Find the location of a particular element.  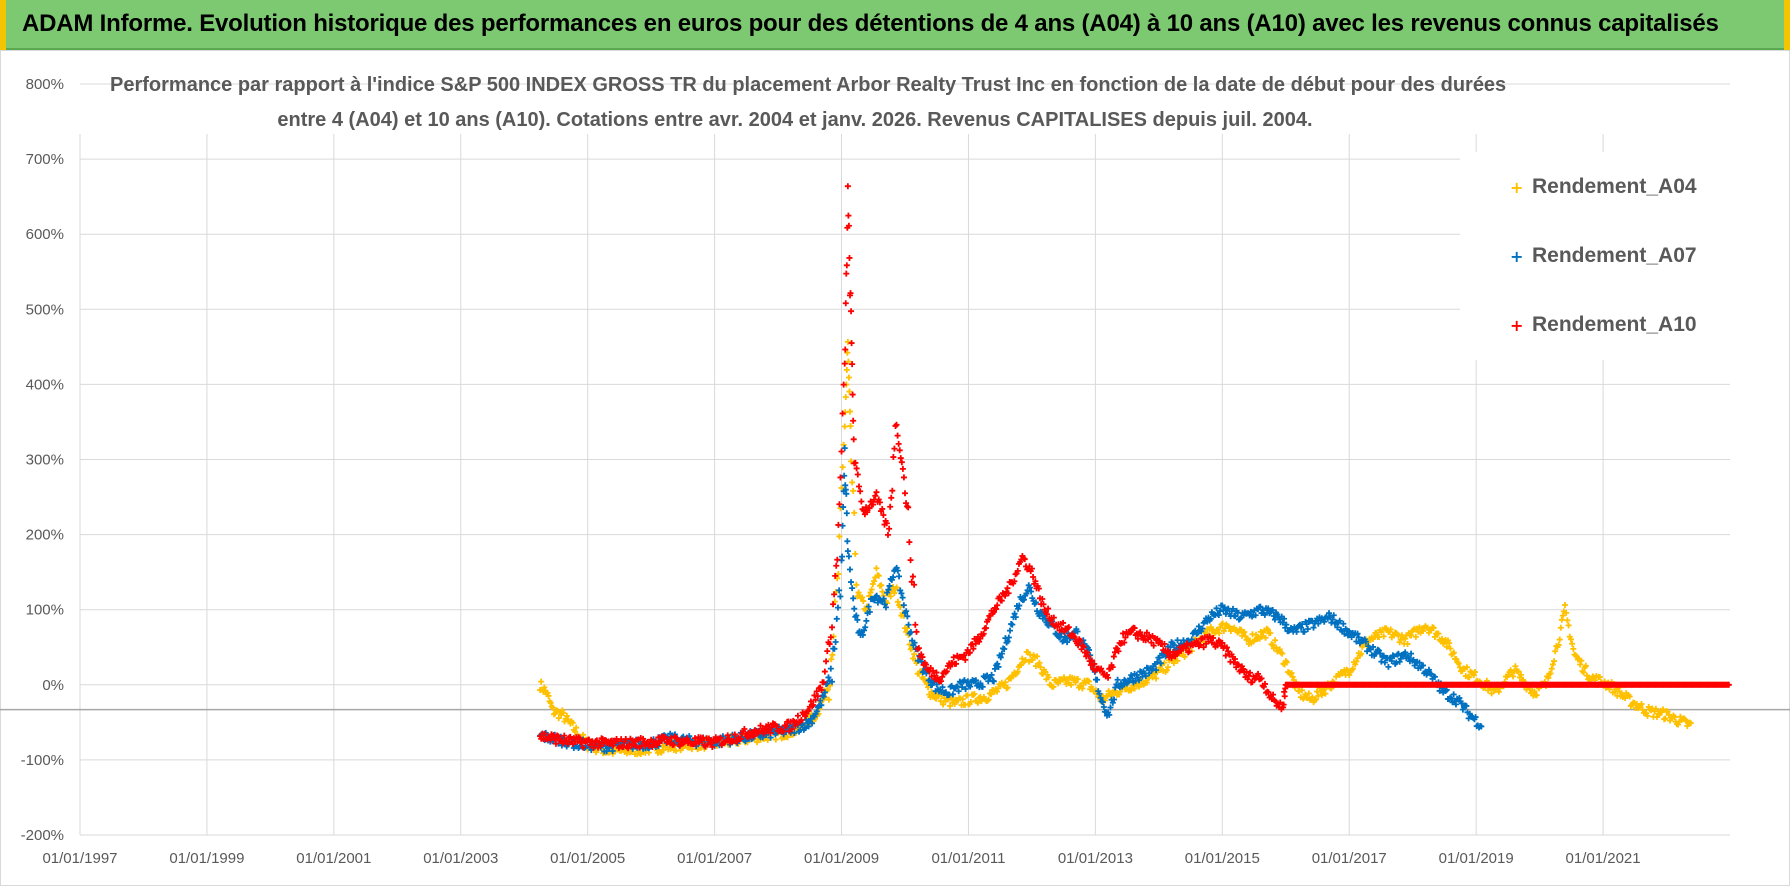

legend-label-a07: Rendement_A07 is located at coordinates (1614, 255).